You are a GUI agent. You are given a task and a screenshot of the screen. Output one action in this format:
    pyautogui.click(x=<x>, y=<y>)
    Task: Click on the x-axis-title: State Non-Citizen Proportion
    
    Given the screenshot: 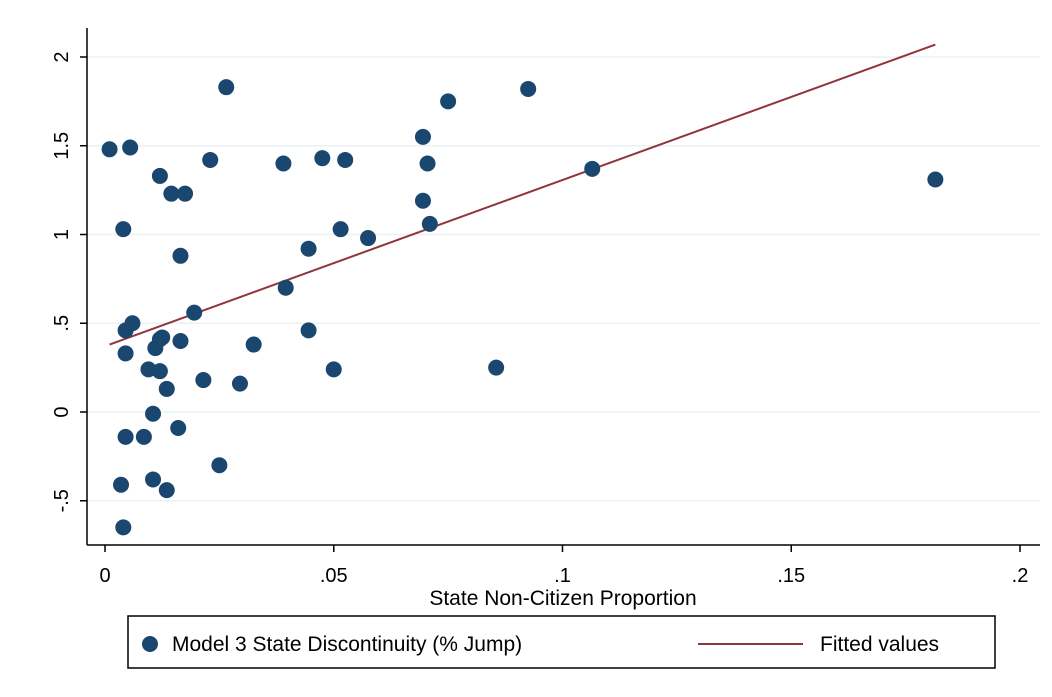 What is the action you would take?
    pyautogui.click(x=562, y=598)
    